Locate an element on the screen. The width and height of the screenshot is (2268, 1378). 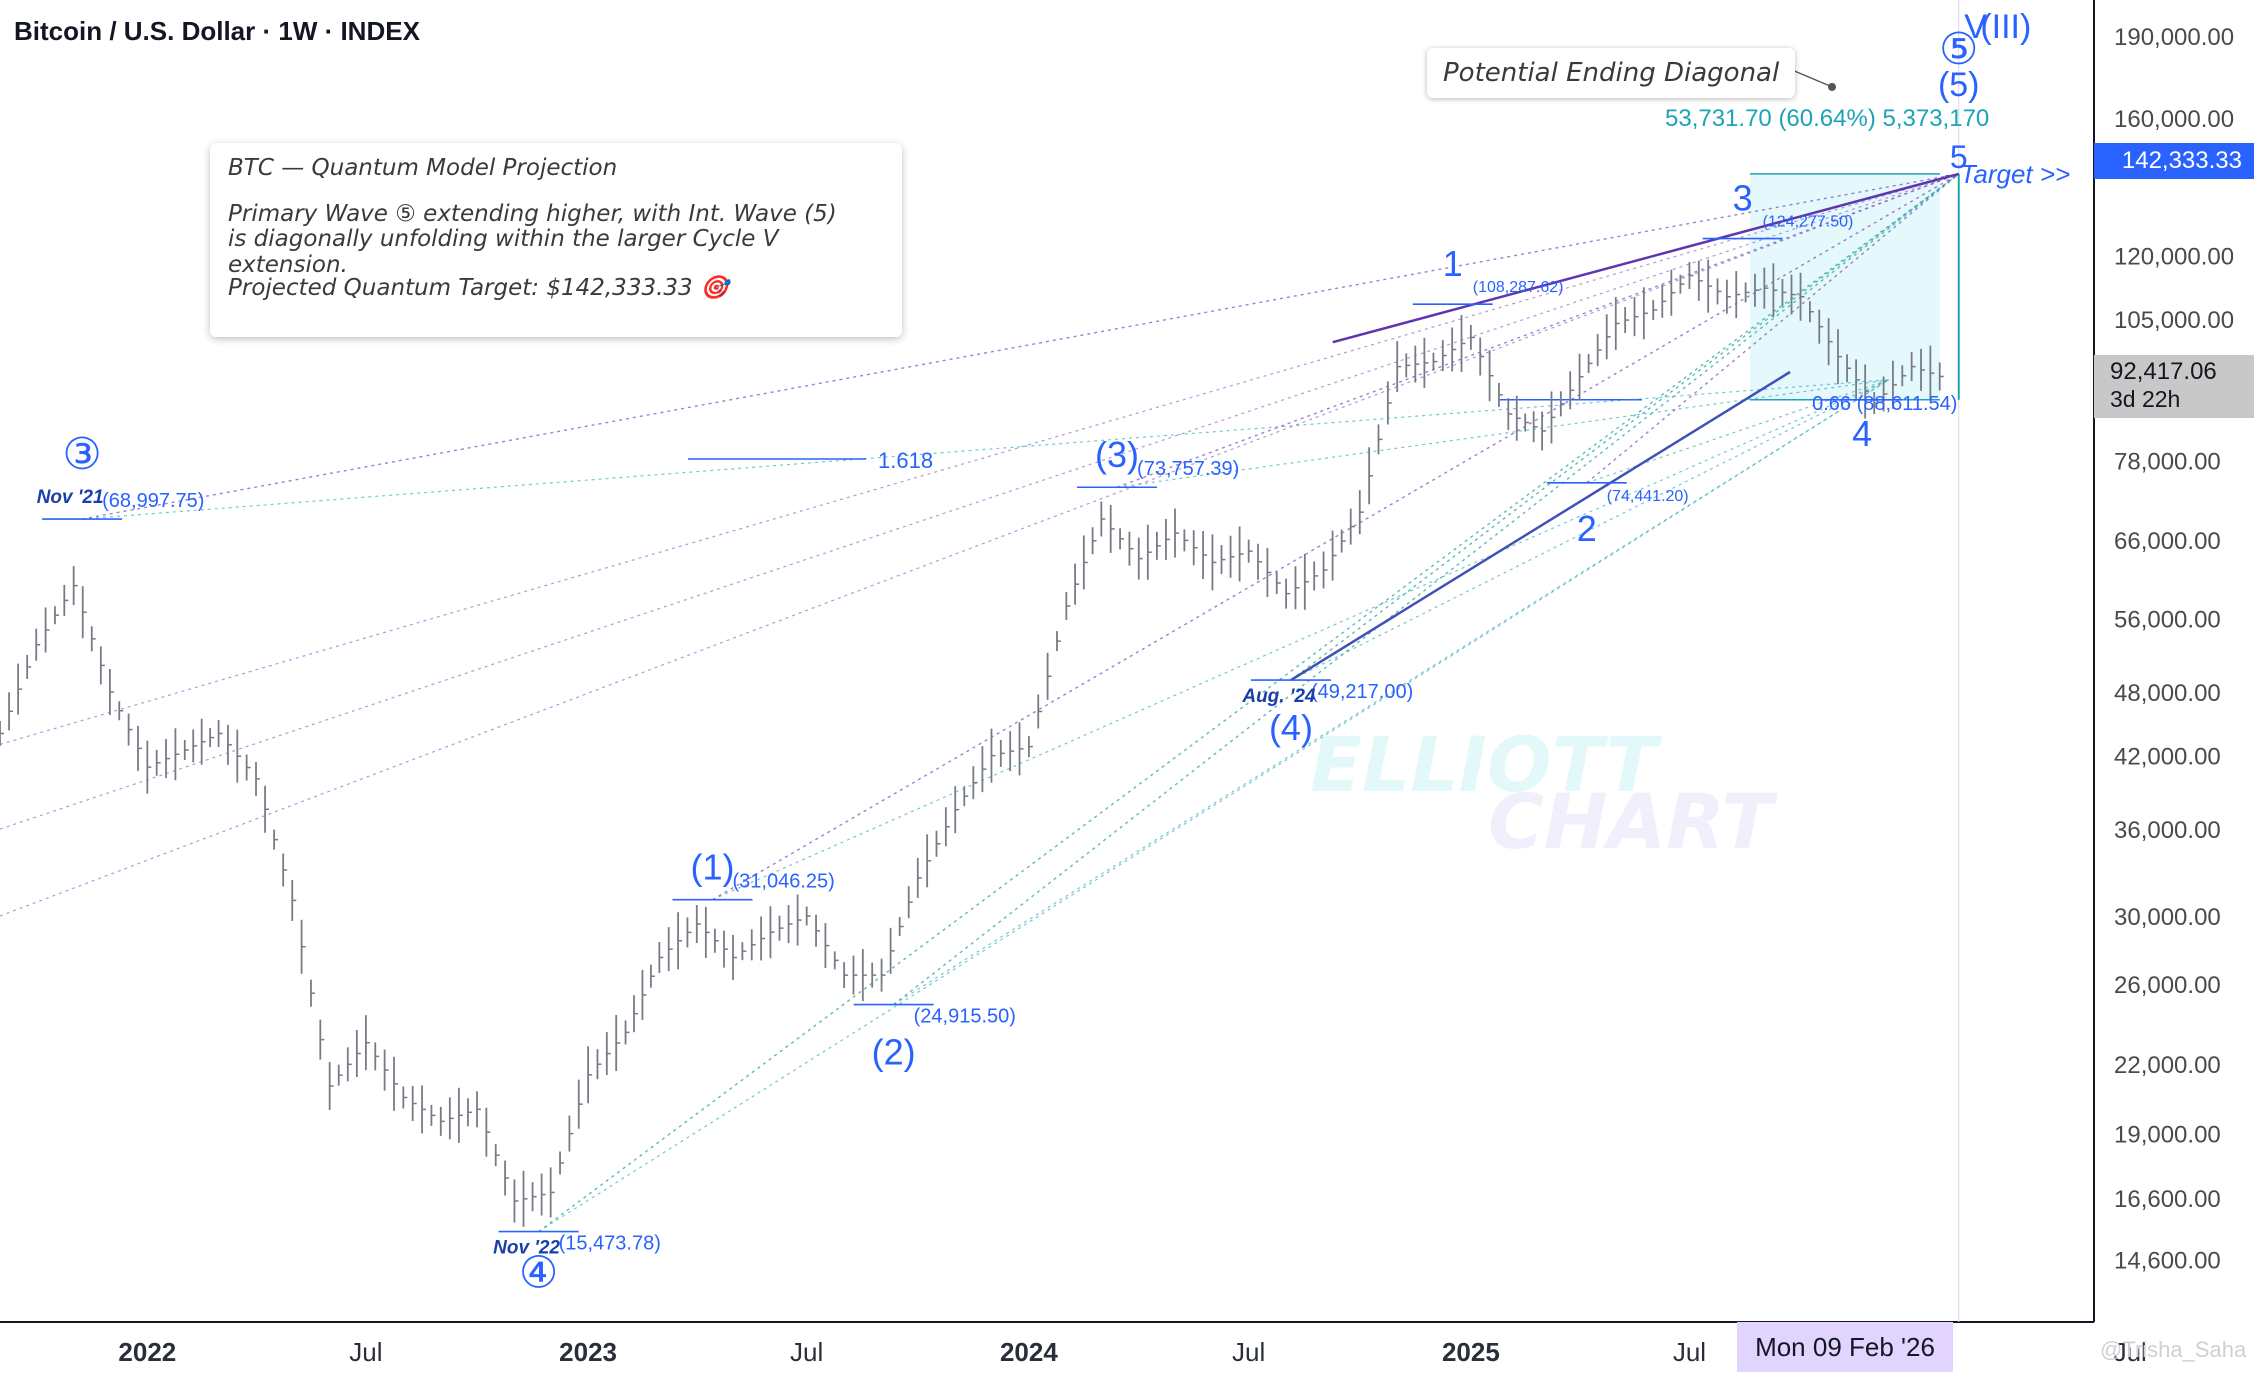
symbol-title: Bitcoin / U.S. Dollar · 1W · INDEX is located at coordinates (217, 31).